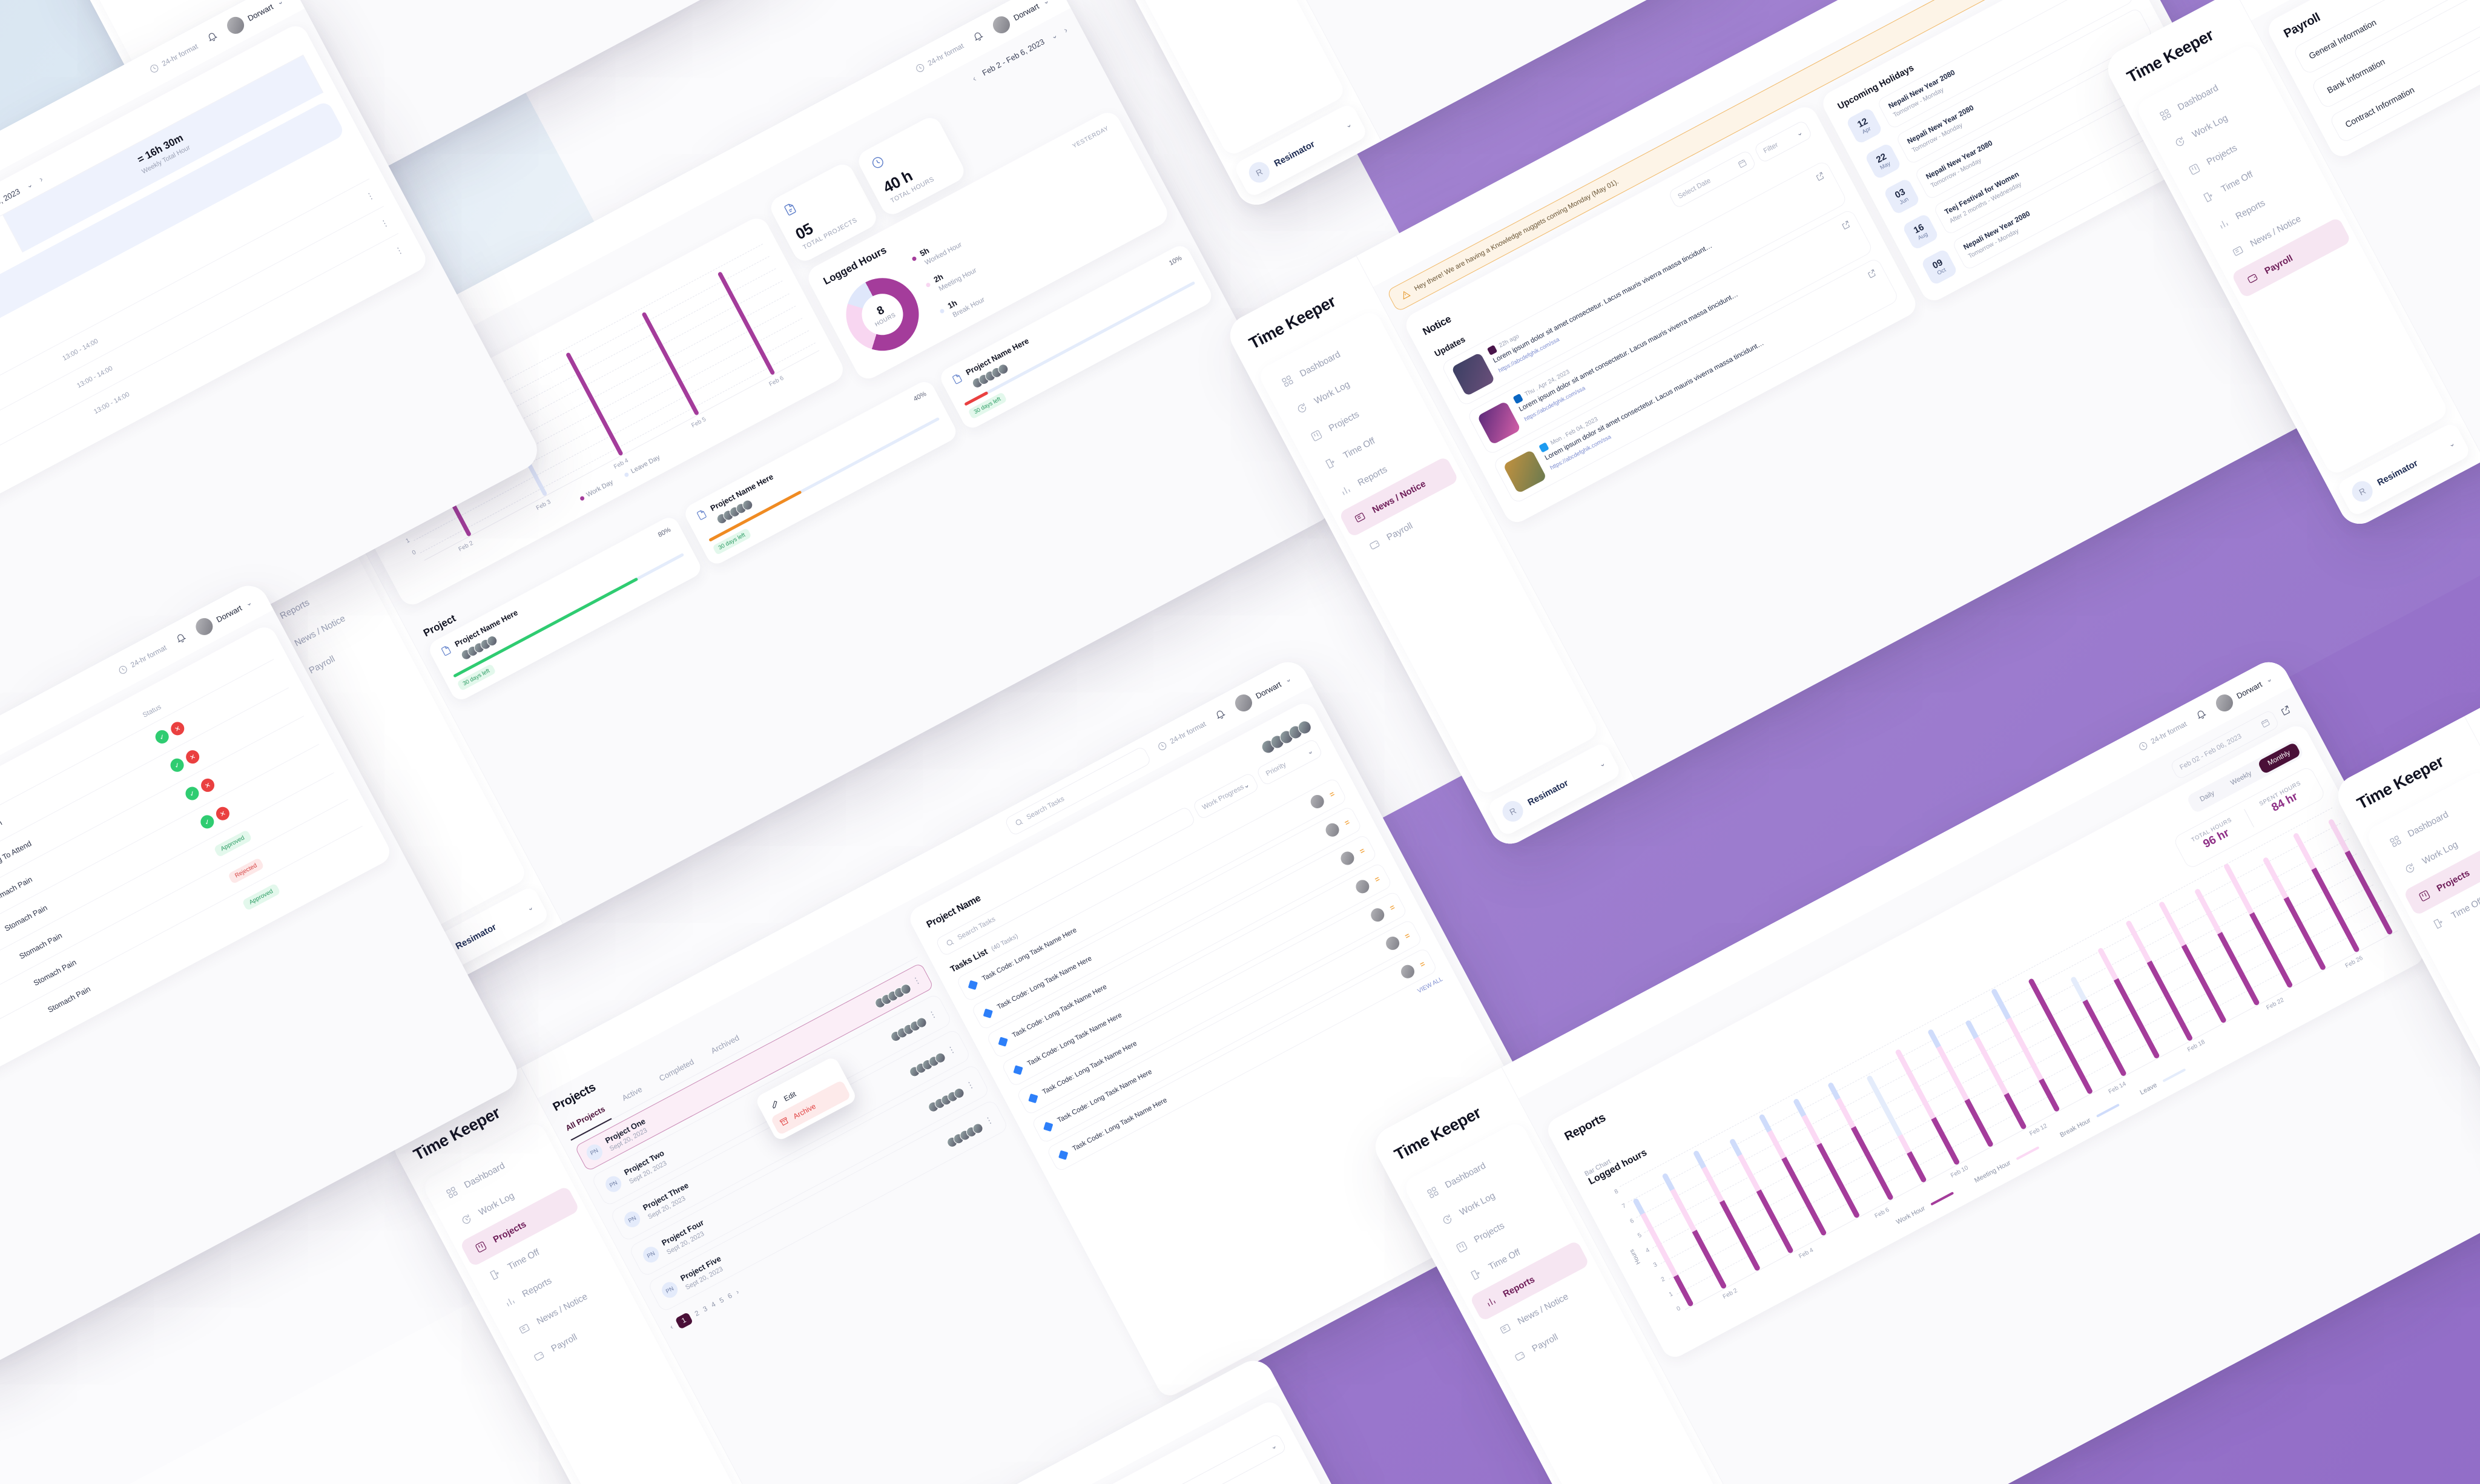 This screenshot has width=2480, height=1484. What do you see at coordinates (917, 876) in the screenshot?
I see `topbar: Search Tasks 24-hr format Dorwart ⌄` at bounding box center [917, 876].